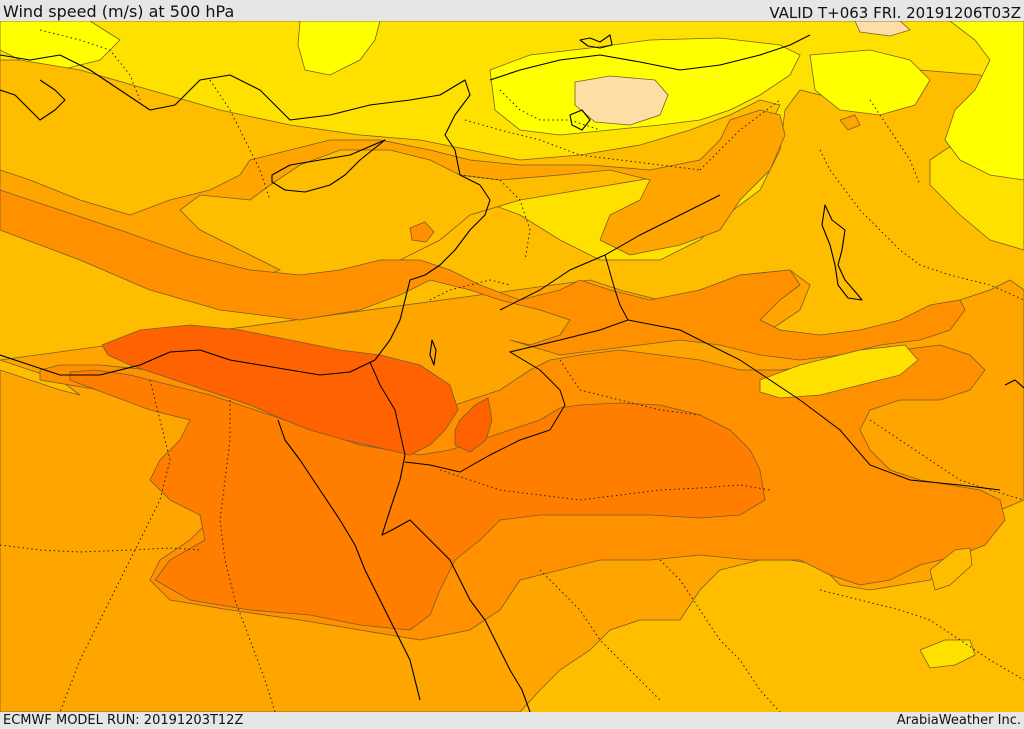  Describe the element at coordinates (123, 720) in the screenshot. I see `model-run: ECMWF MODEL RUN: 20191203T12Z` at that location.